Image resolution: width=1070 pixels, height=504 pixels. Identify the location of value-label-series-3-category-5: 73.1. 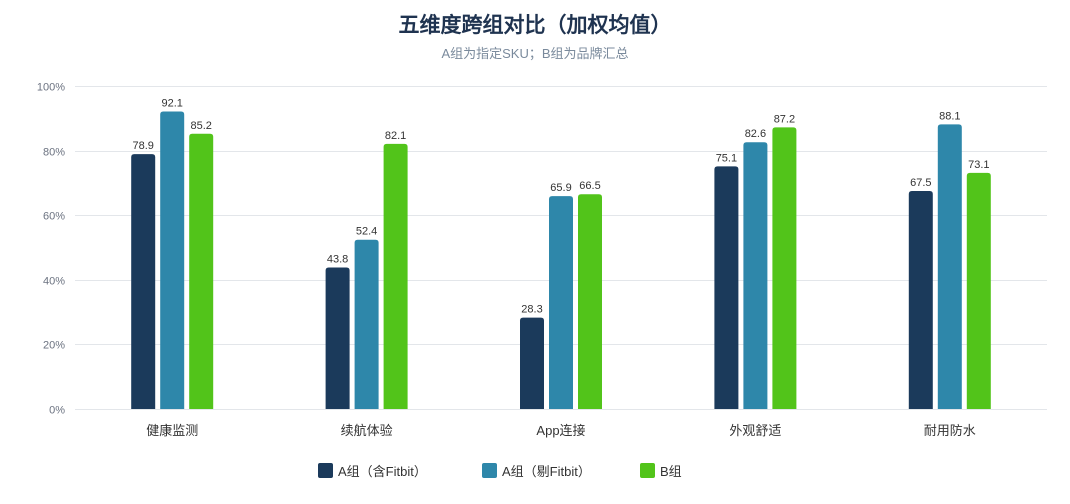
(978, 165).